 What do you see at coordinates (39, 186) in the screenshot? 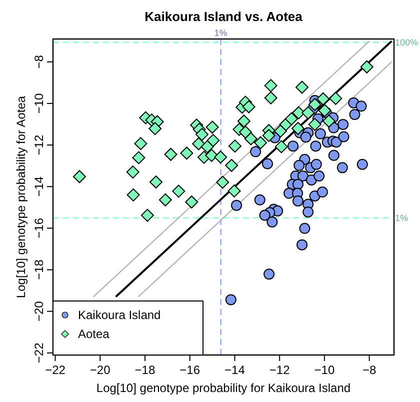
I see `y-tick-label: −14` at bounding box center [39, 186].